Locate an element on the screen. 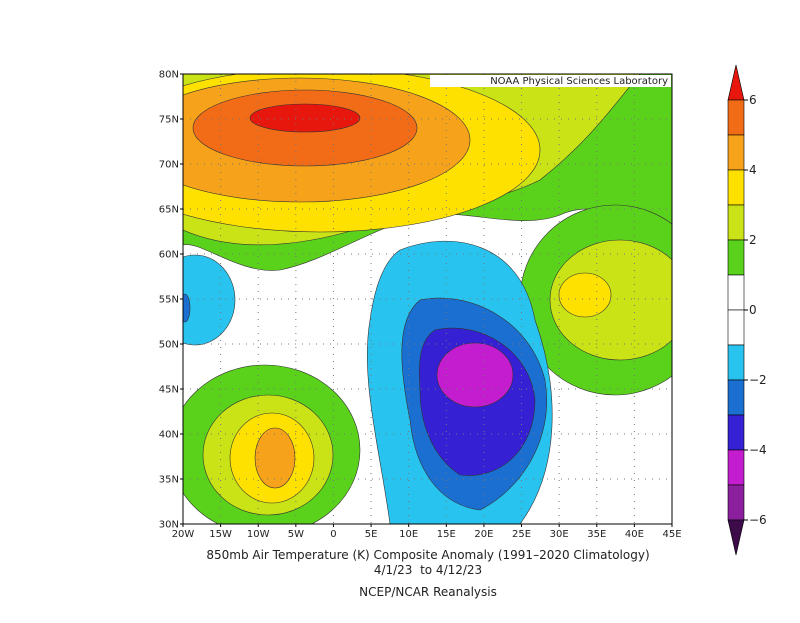  lat-label: 35N is located at coordinates (169, 480).